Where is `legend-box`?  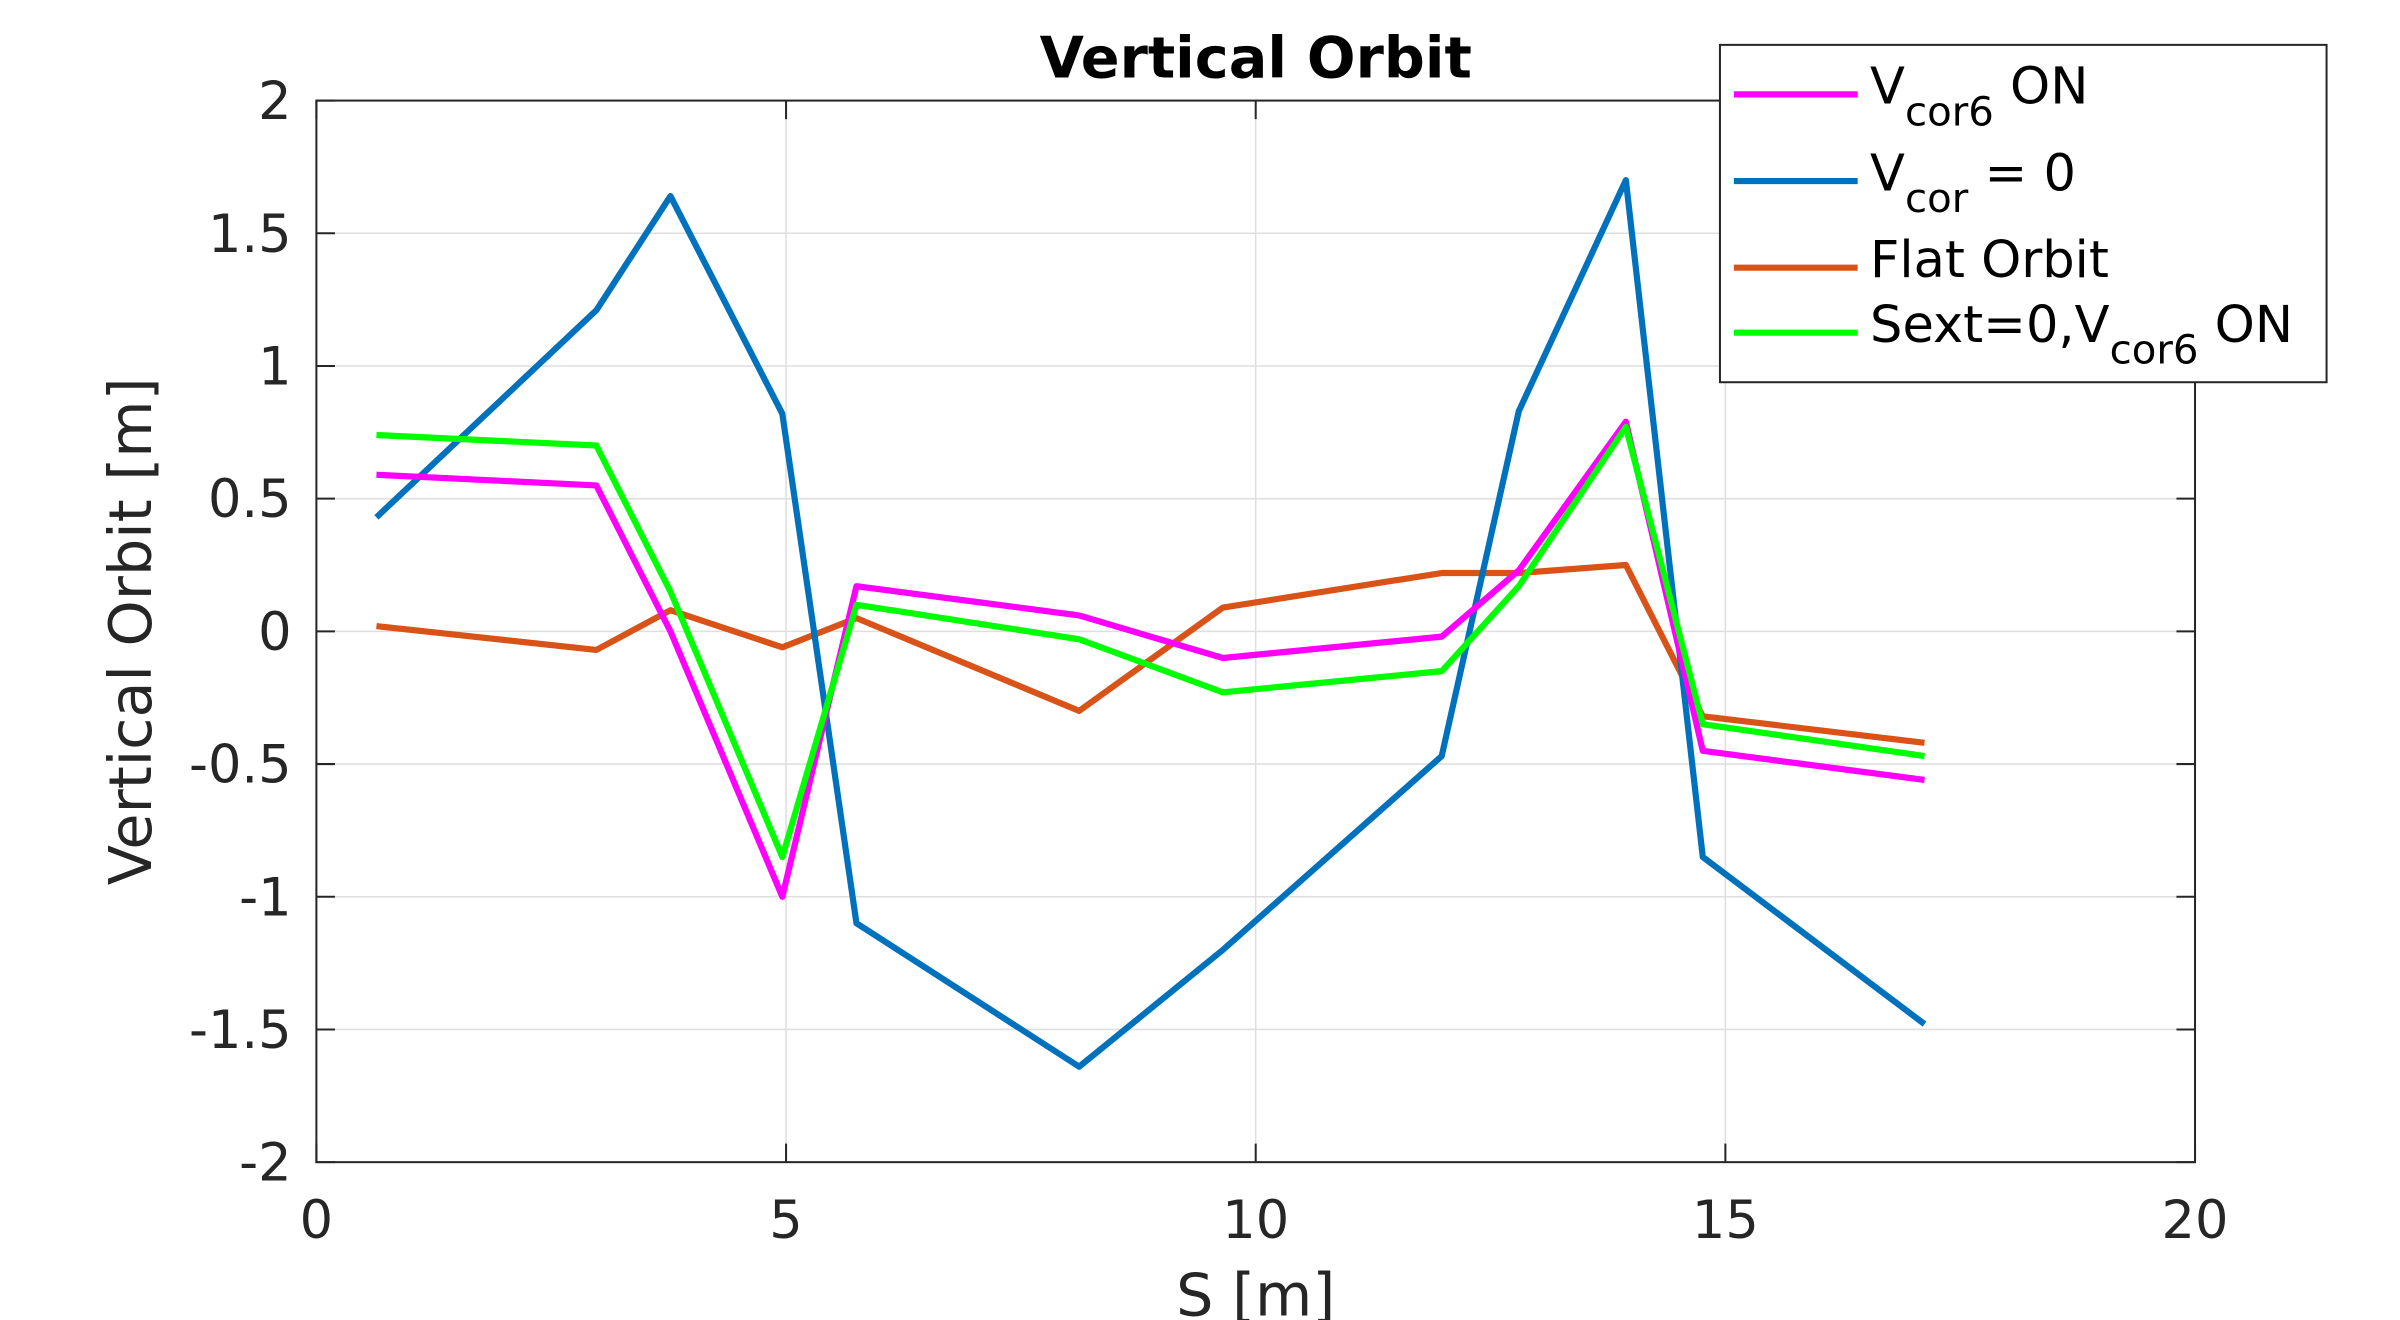 legend-box is located at coordinates (2023, 213).